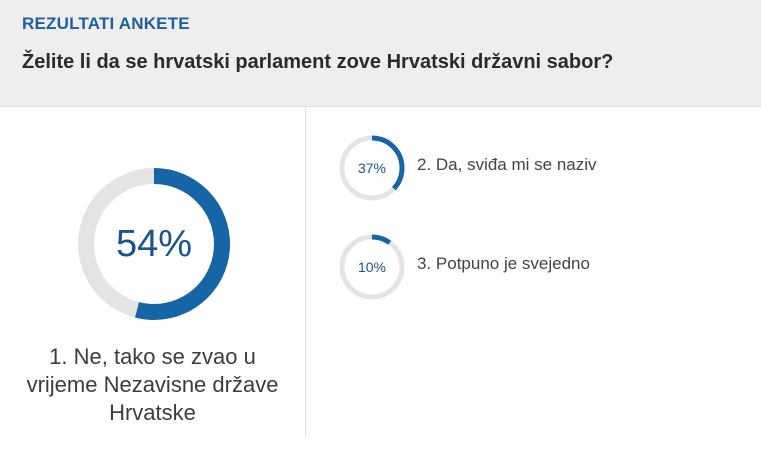 This screenshot has width=761, height=475. I want to click on leading-result-donut, so click(154, 244).